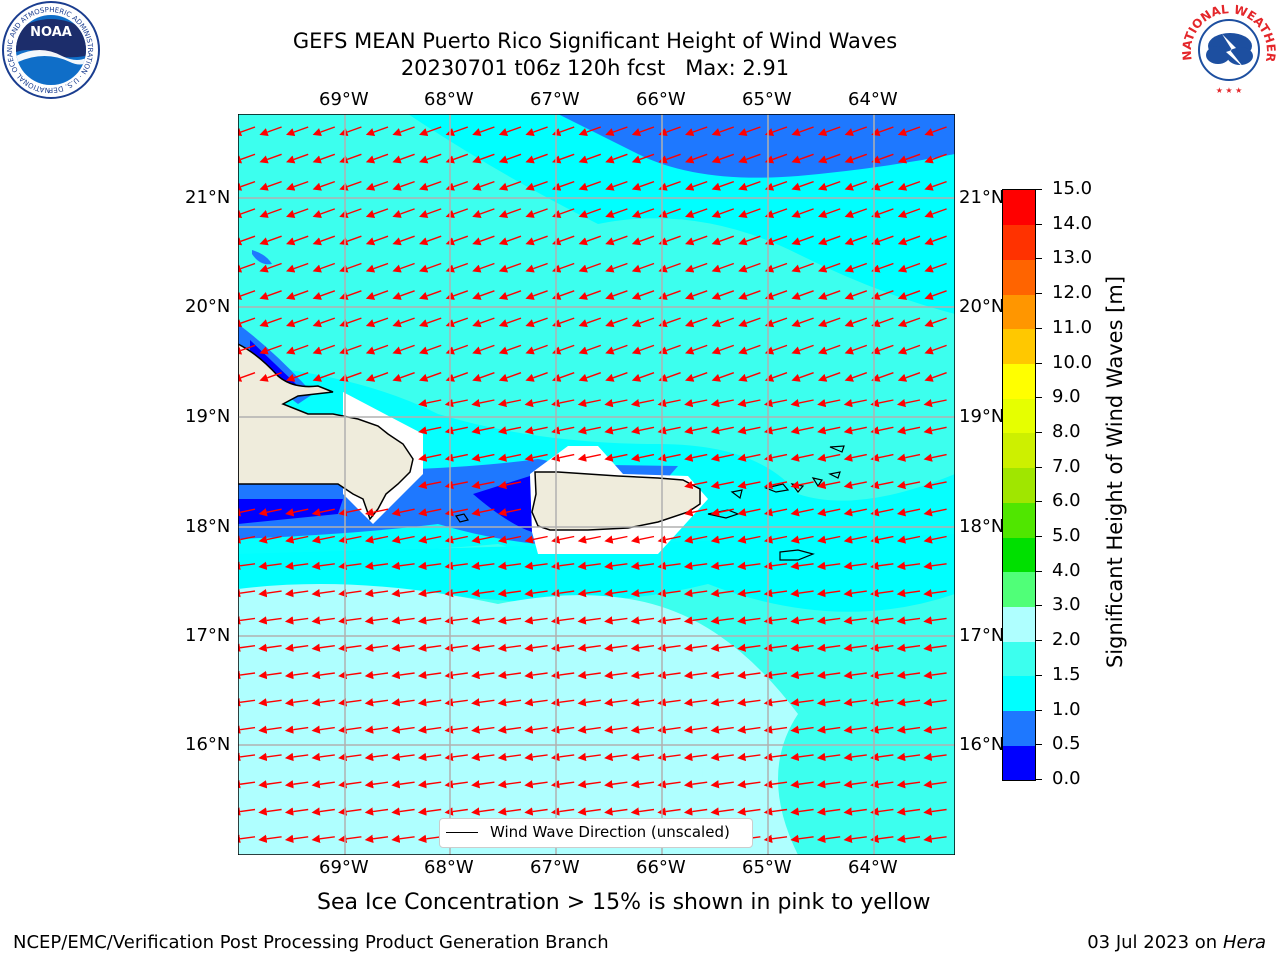 This screenshot has width=1280, height=960. What do you see at coordinates (1244, 942) in the screenshot?
I see `footer-machine: Hera` at bounding box center [1244, 942].